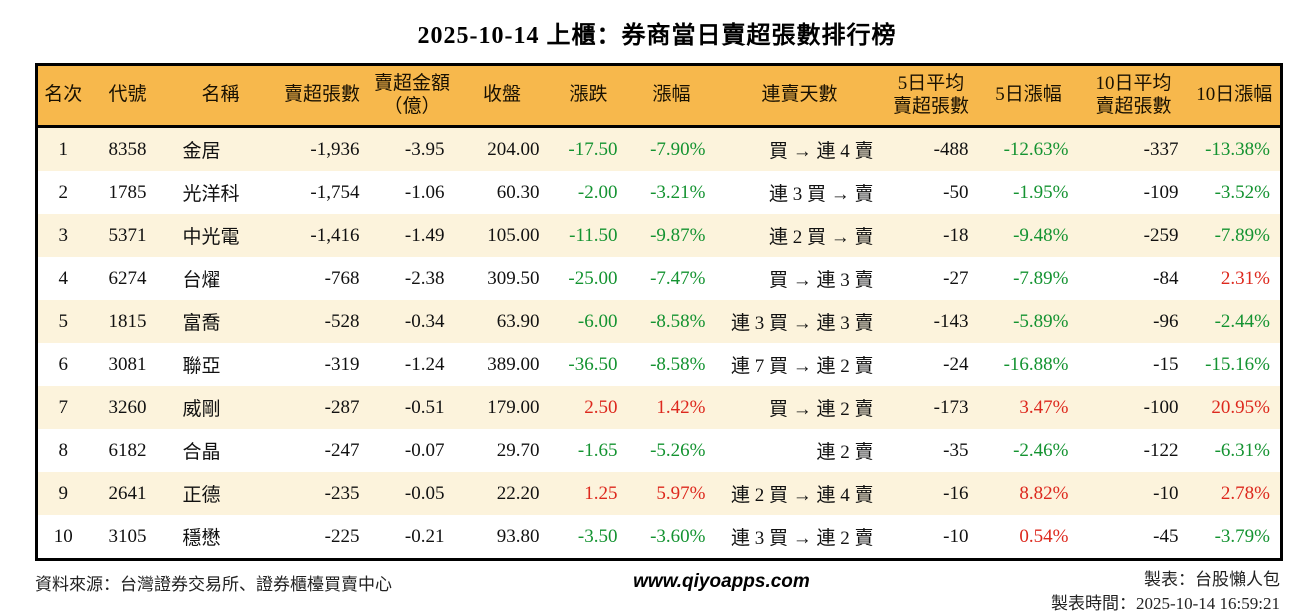 The image size is (1314, 612). What do you see at coordinates (424, 321) in the screenshot?
I see `cell-sell_amount: -0.34` at bounding box center [424, 321].